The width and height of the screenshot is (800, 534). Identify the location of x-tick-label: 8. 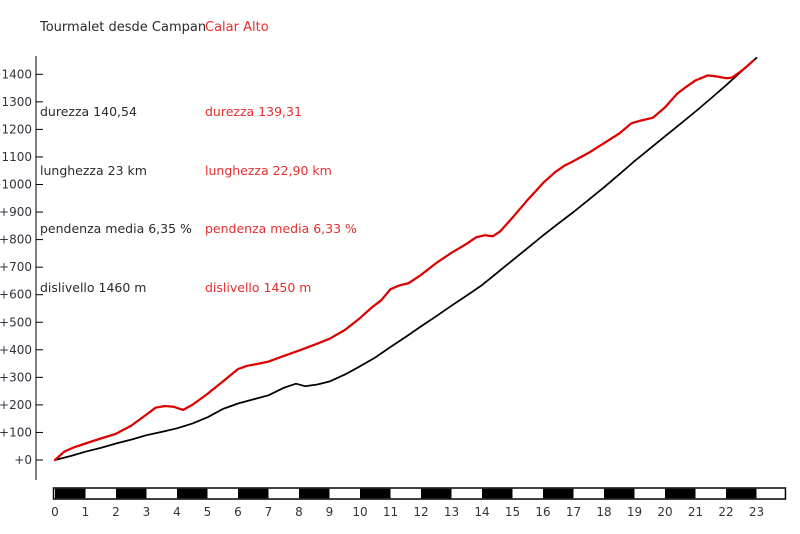
(299, 512).